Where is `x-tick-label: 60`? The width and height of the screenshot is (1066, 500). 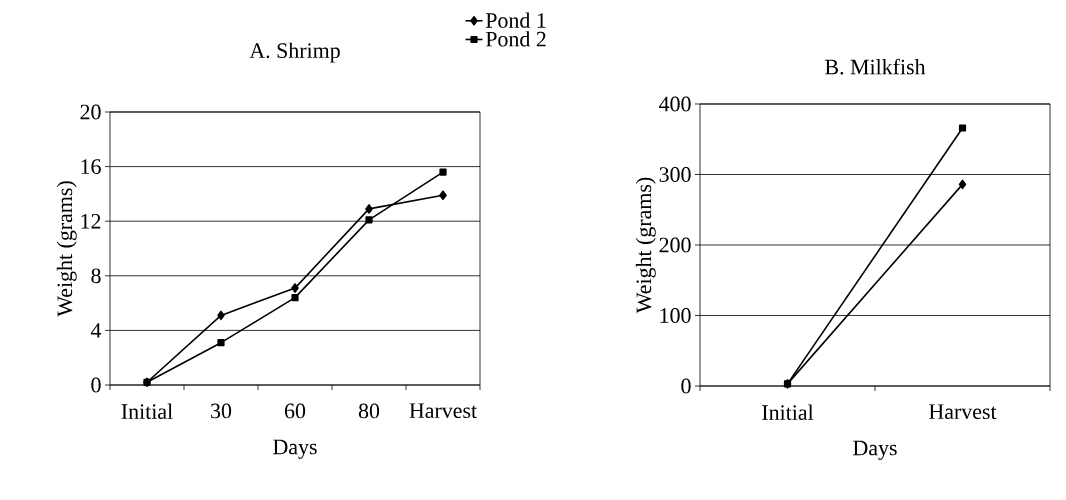 x-tick-label: 60 is located at coordinates (295, 411).